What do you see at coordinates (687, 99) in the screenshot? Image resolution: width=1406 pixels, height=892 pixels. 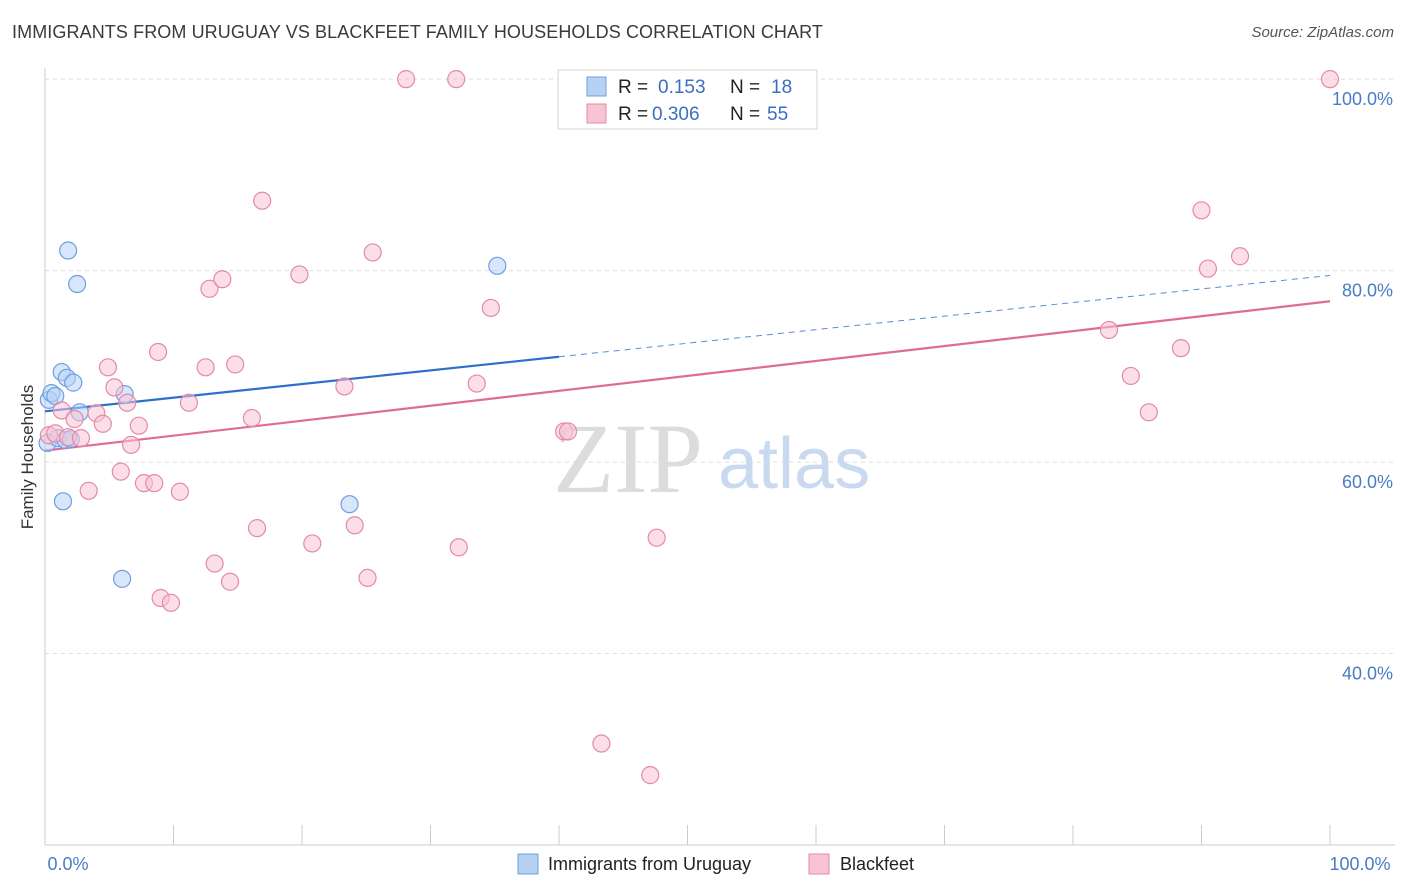 I see `stats-legend: R = 0.153 N = 18 R = 0.306 N = 55` at bounding box center [687, 99].